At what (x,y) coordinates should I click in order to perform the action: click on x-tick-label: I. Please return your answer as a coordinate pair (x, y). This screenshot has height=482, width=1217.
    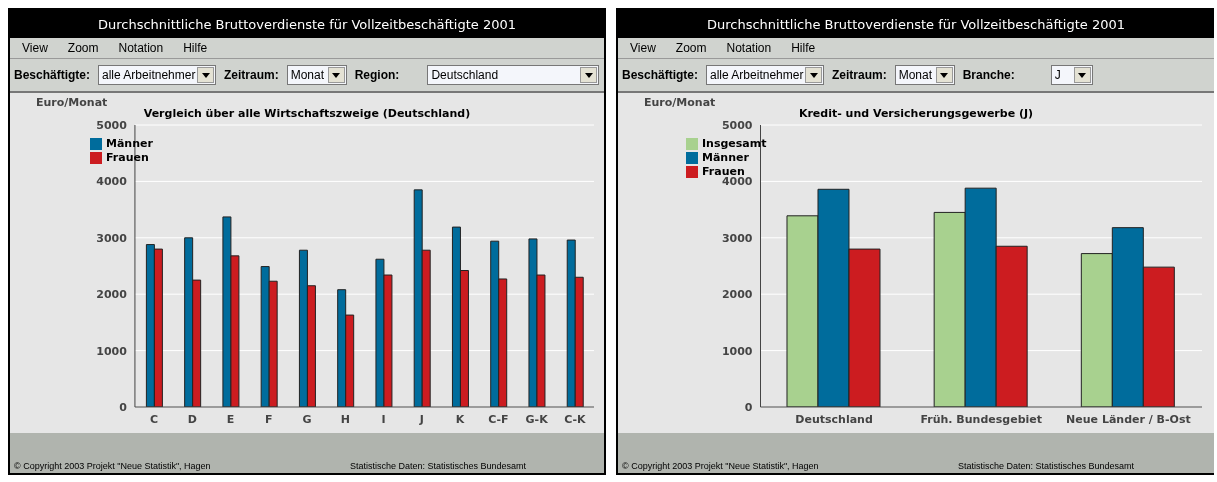
    Looking at the image, I should click on (383, 419).